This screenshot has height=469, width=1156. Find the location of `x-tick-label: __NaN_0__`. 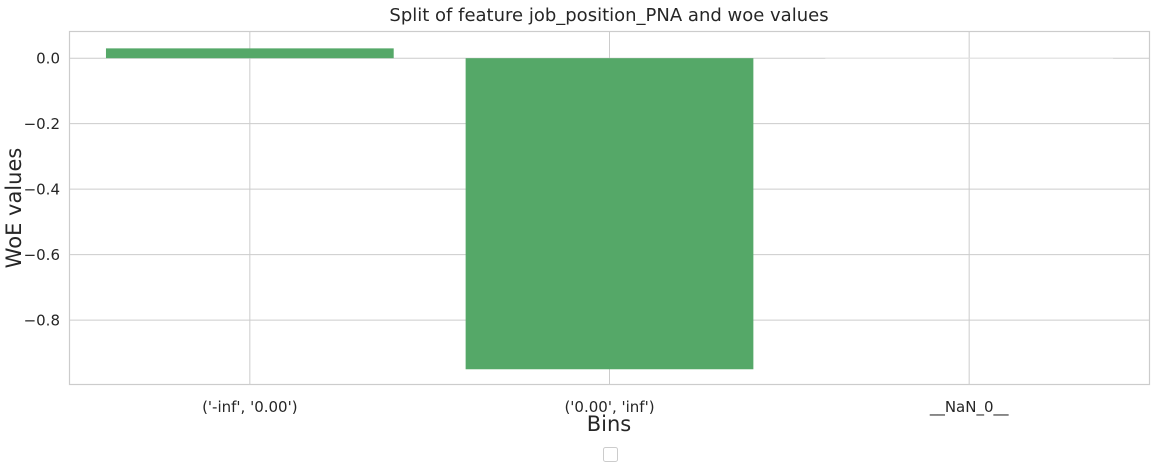

x-tick-label: __NaN_0__ is located at coordinates (969, 407).